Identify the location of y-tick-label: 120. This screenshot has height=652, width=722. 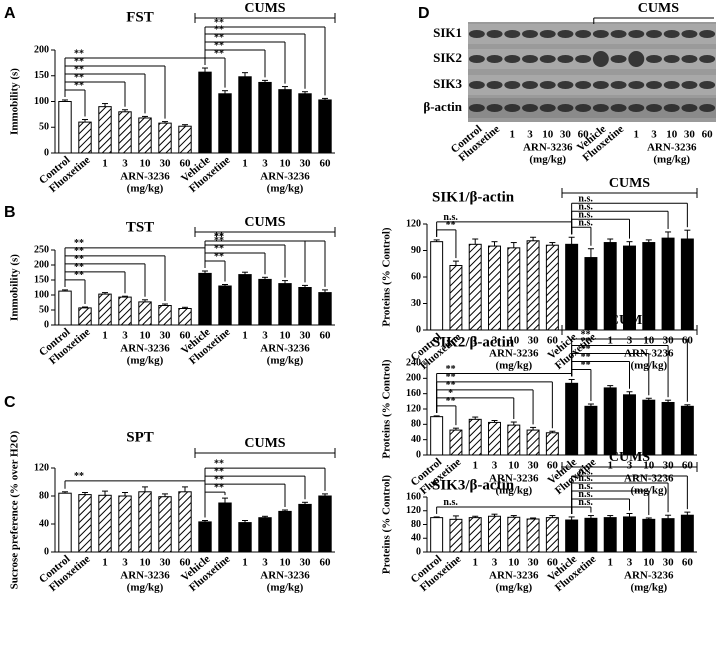
(413, 408).